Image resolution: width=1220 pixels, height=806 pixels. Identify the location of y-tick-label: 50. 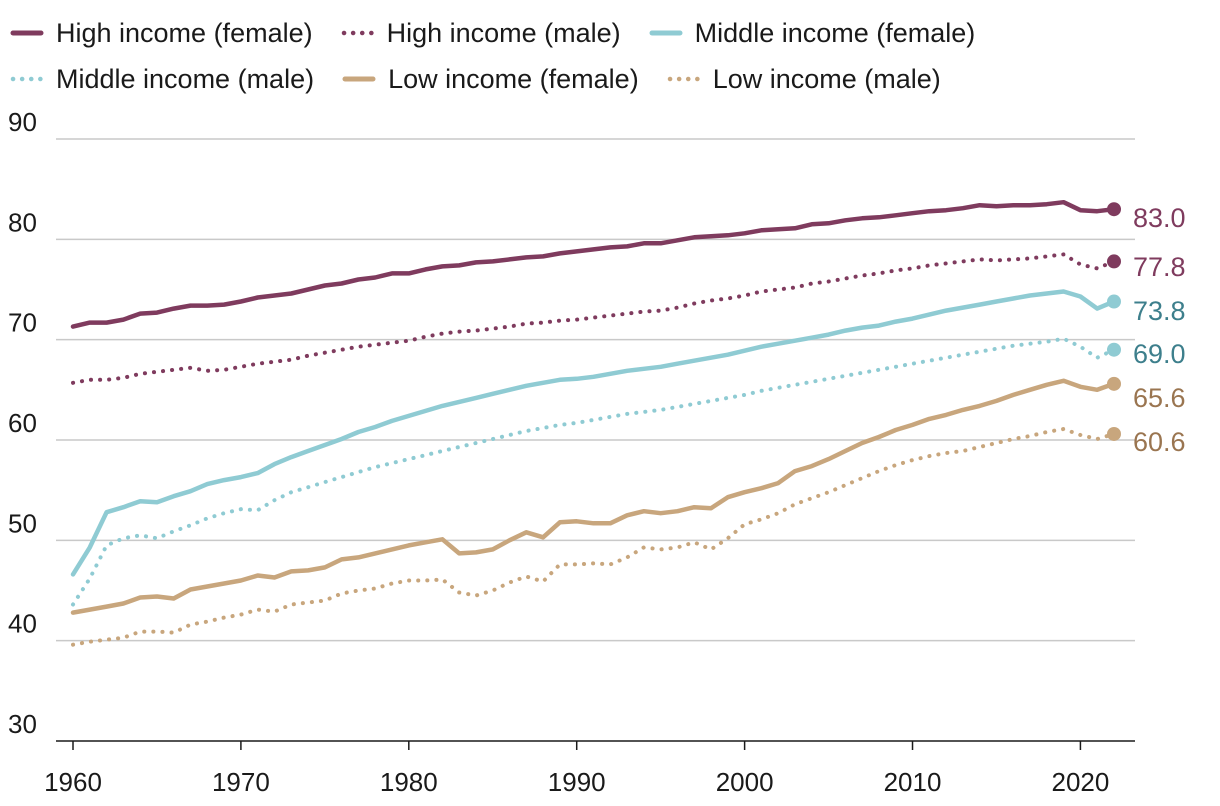
(22, 523).